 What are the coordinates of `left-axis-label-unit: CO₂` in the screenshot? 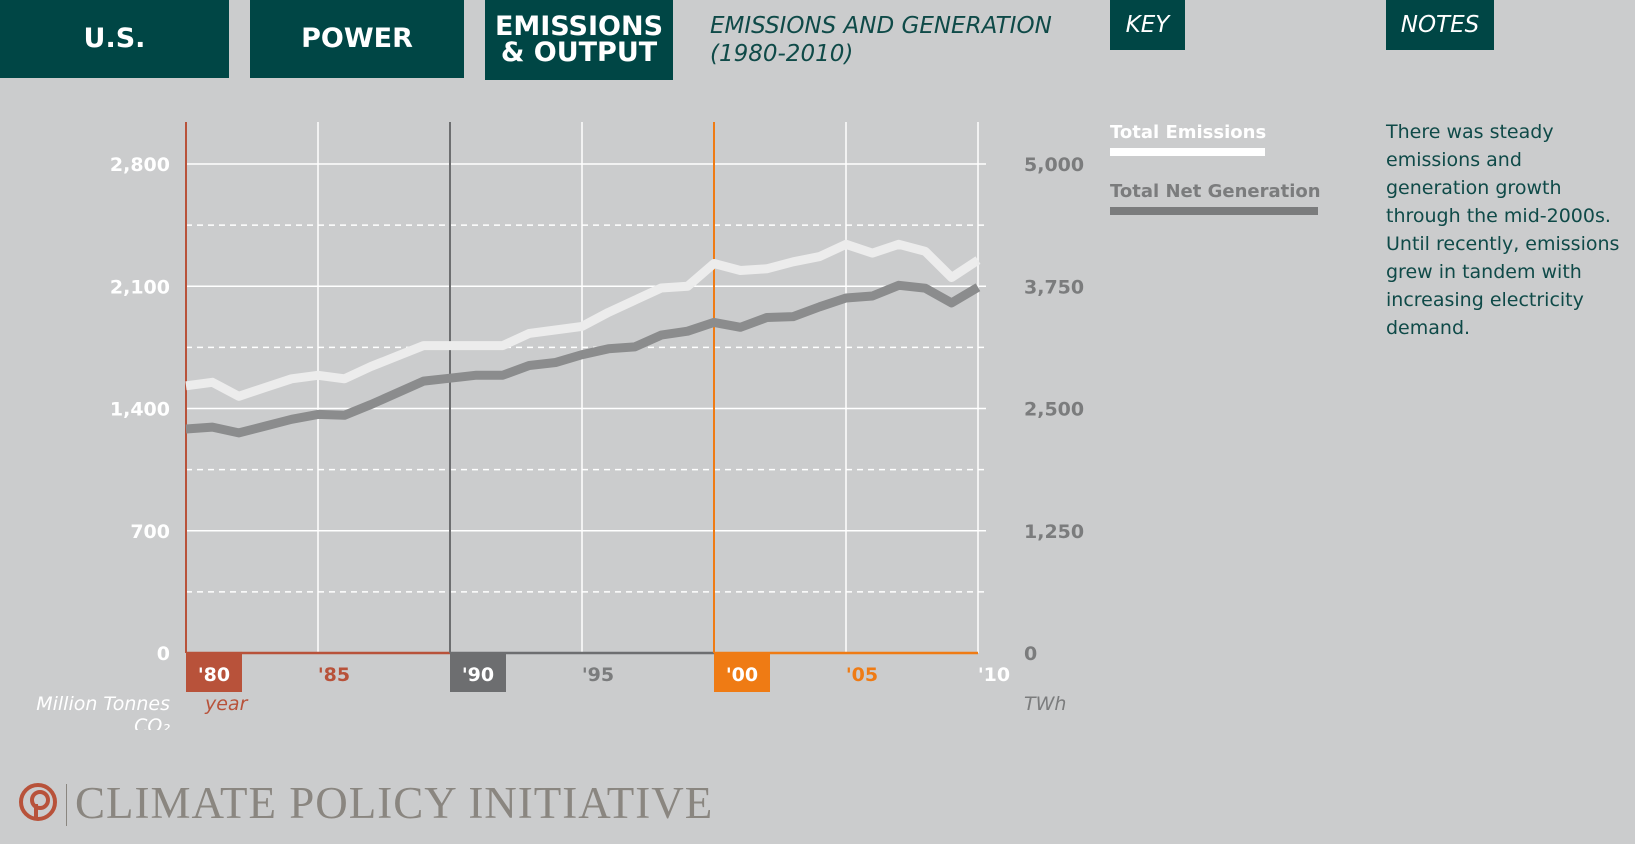 It's located at (152, 722).